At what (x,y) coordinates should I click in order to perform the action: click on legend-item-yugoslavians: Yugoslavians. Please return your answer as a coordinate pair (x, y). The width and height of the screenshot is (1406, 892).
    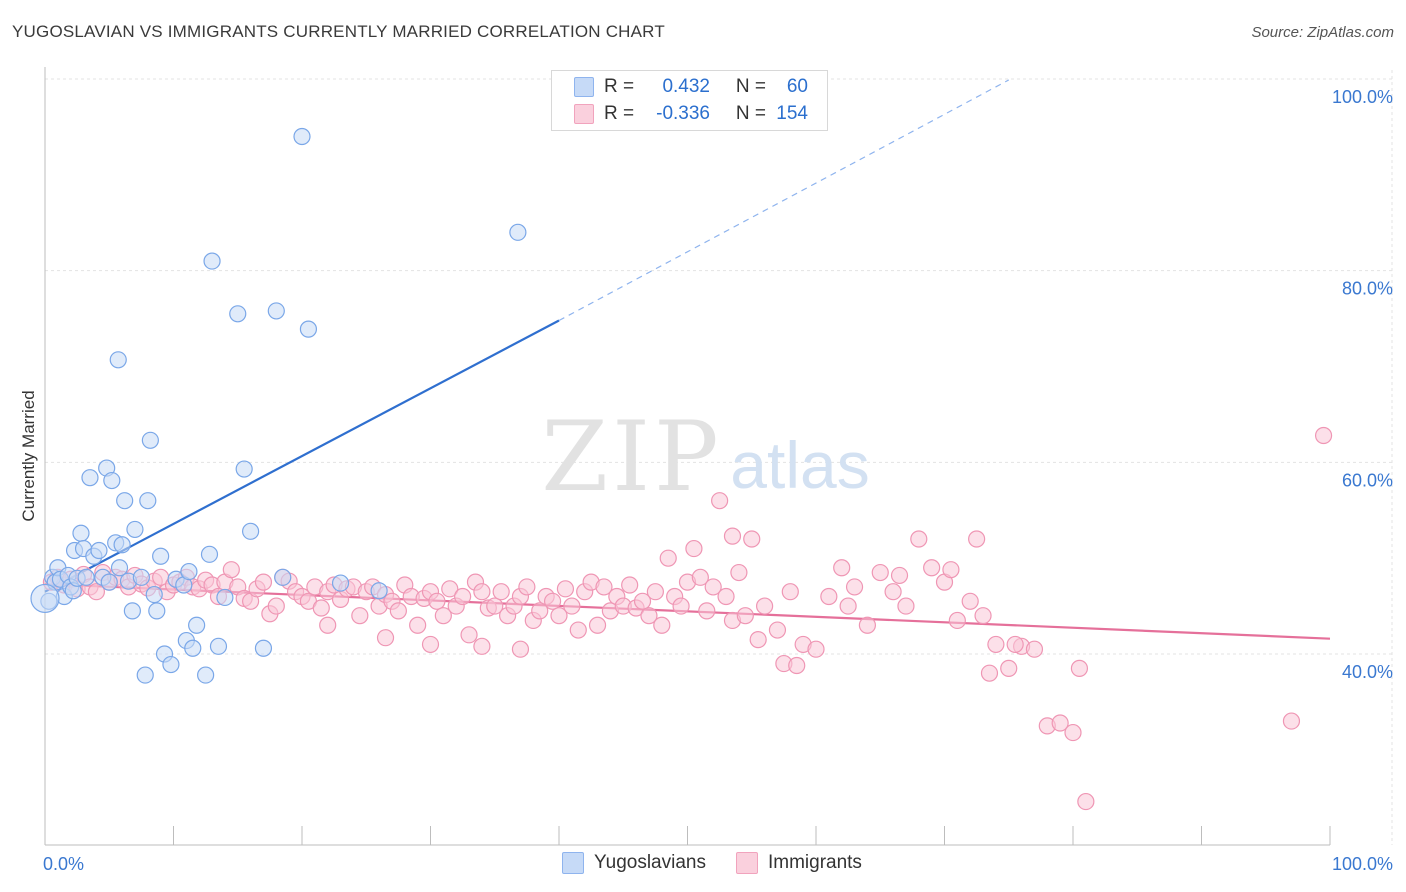
    Looking at the image, I should click on (634, 863).